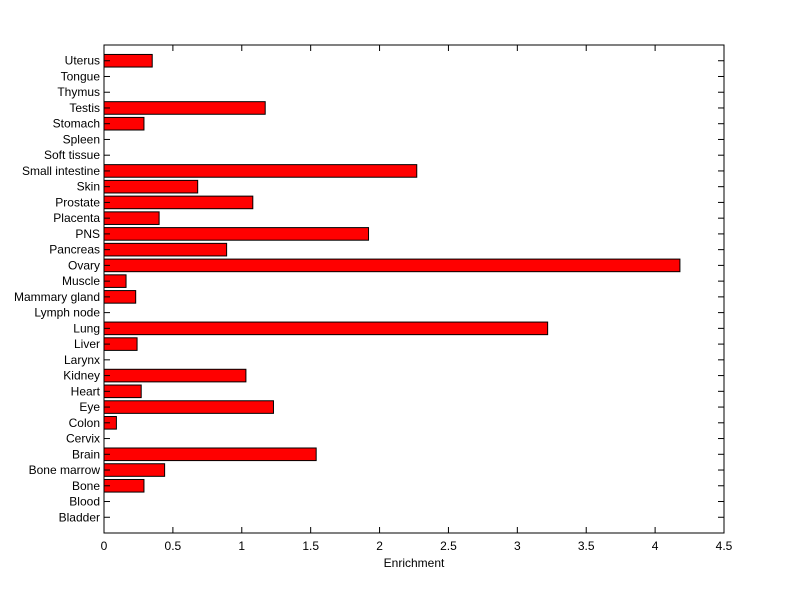 This screenshot has width=800, height=599. Describe the element at coordinates (165, 249) in the screenshot. I see `bar-pancreas` at that location.